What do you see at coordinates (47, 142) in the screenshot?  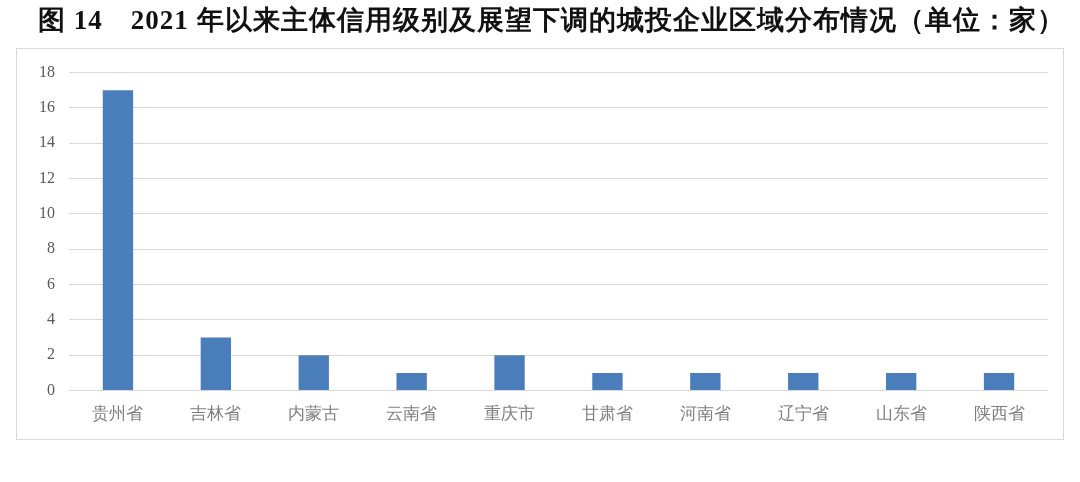 I see `y-tick-label: 14` at bounding box center [47, 142].